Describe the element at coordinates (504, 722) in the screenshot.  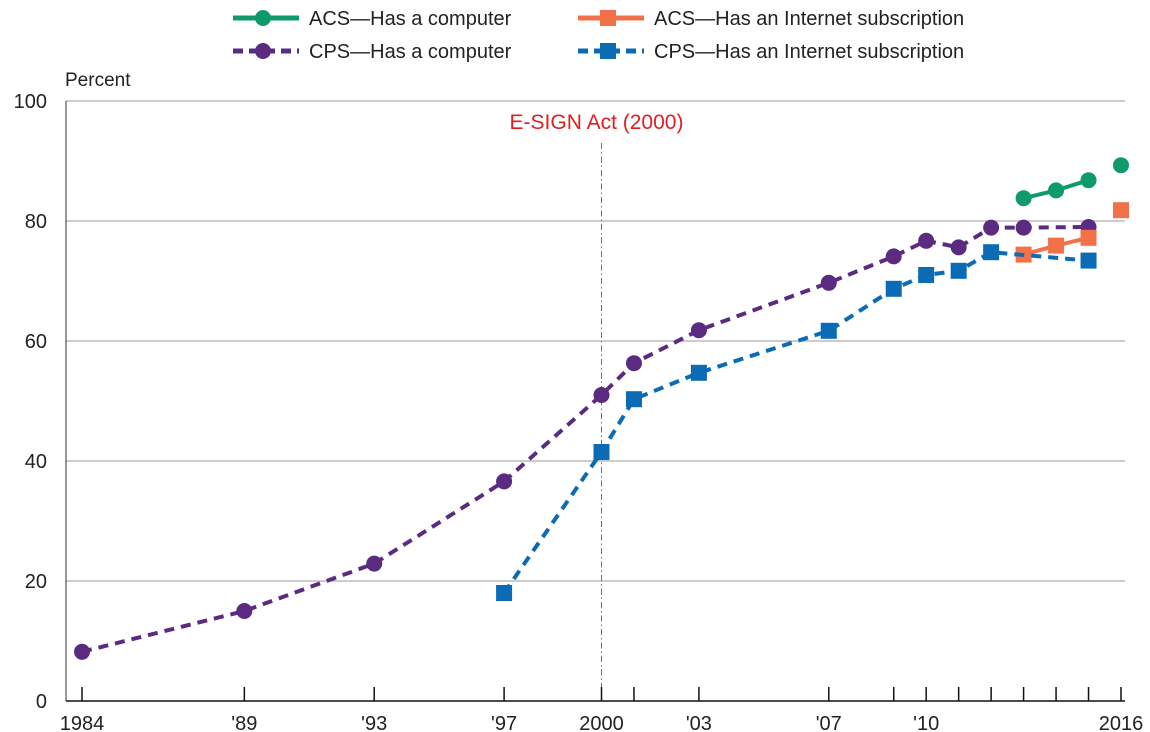
I see `x-tick-label-1997: '97` at that location.